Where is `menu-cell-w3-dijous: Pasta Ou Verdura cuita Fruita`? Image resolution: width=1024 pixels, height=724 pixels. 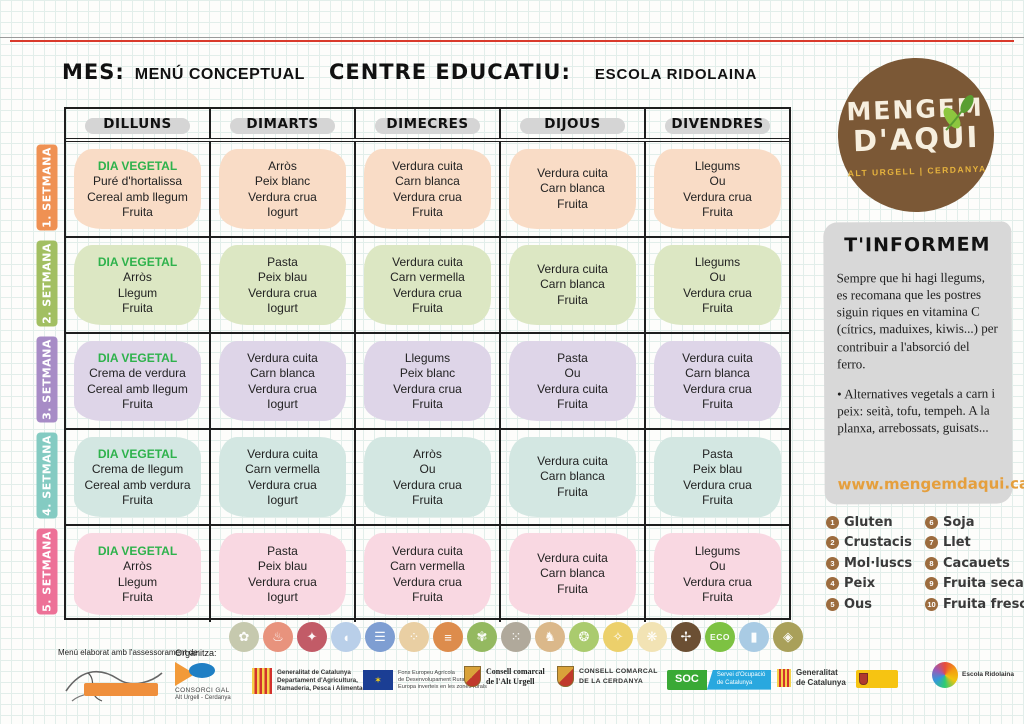 menu-cell-w3-dijous: Pasta Ou Verdura cuita Fruita is located at coordinates (573, 381).